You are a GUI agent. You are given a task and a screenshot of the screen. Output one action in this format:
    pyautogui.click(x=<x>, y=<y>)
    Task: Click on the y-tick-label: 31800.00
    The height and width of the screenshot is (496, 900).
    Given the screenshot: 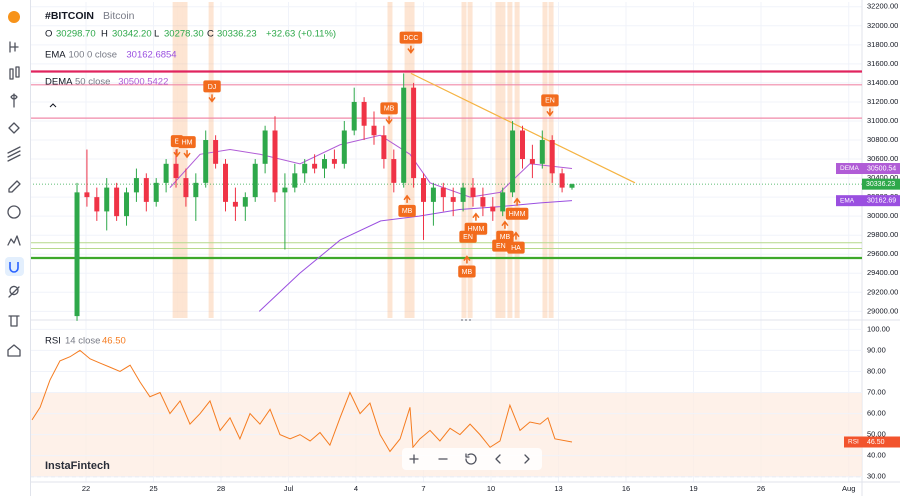 What is the action you would take?
    pyautogui.click(x=882, y=44)
    